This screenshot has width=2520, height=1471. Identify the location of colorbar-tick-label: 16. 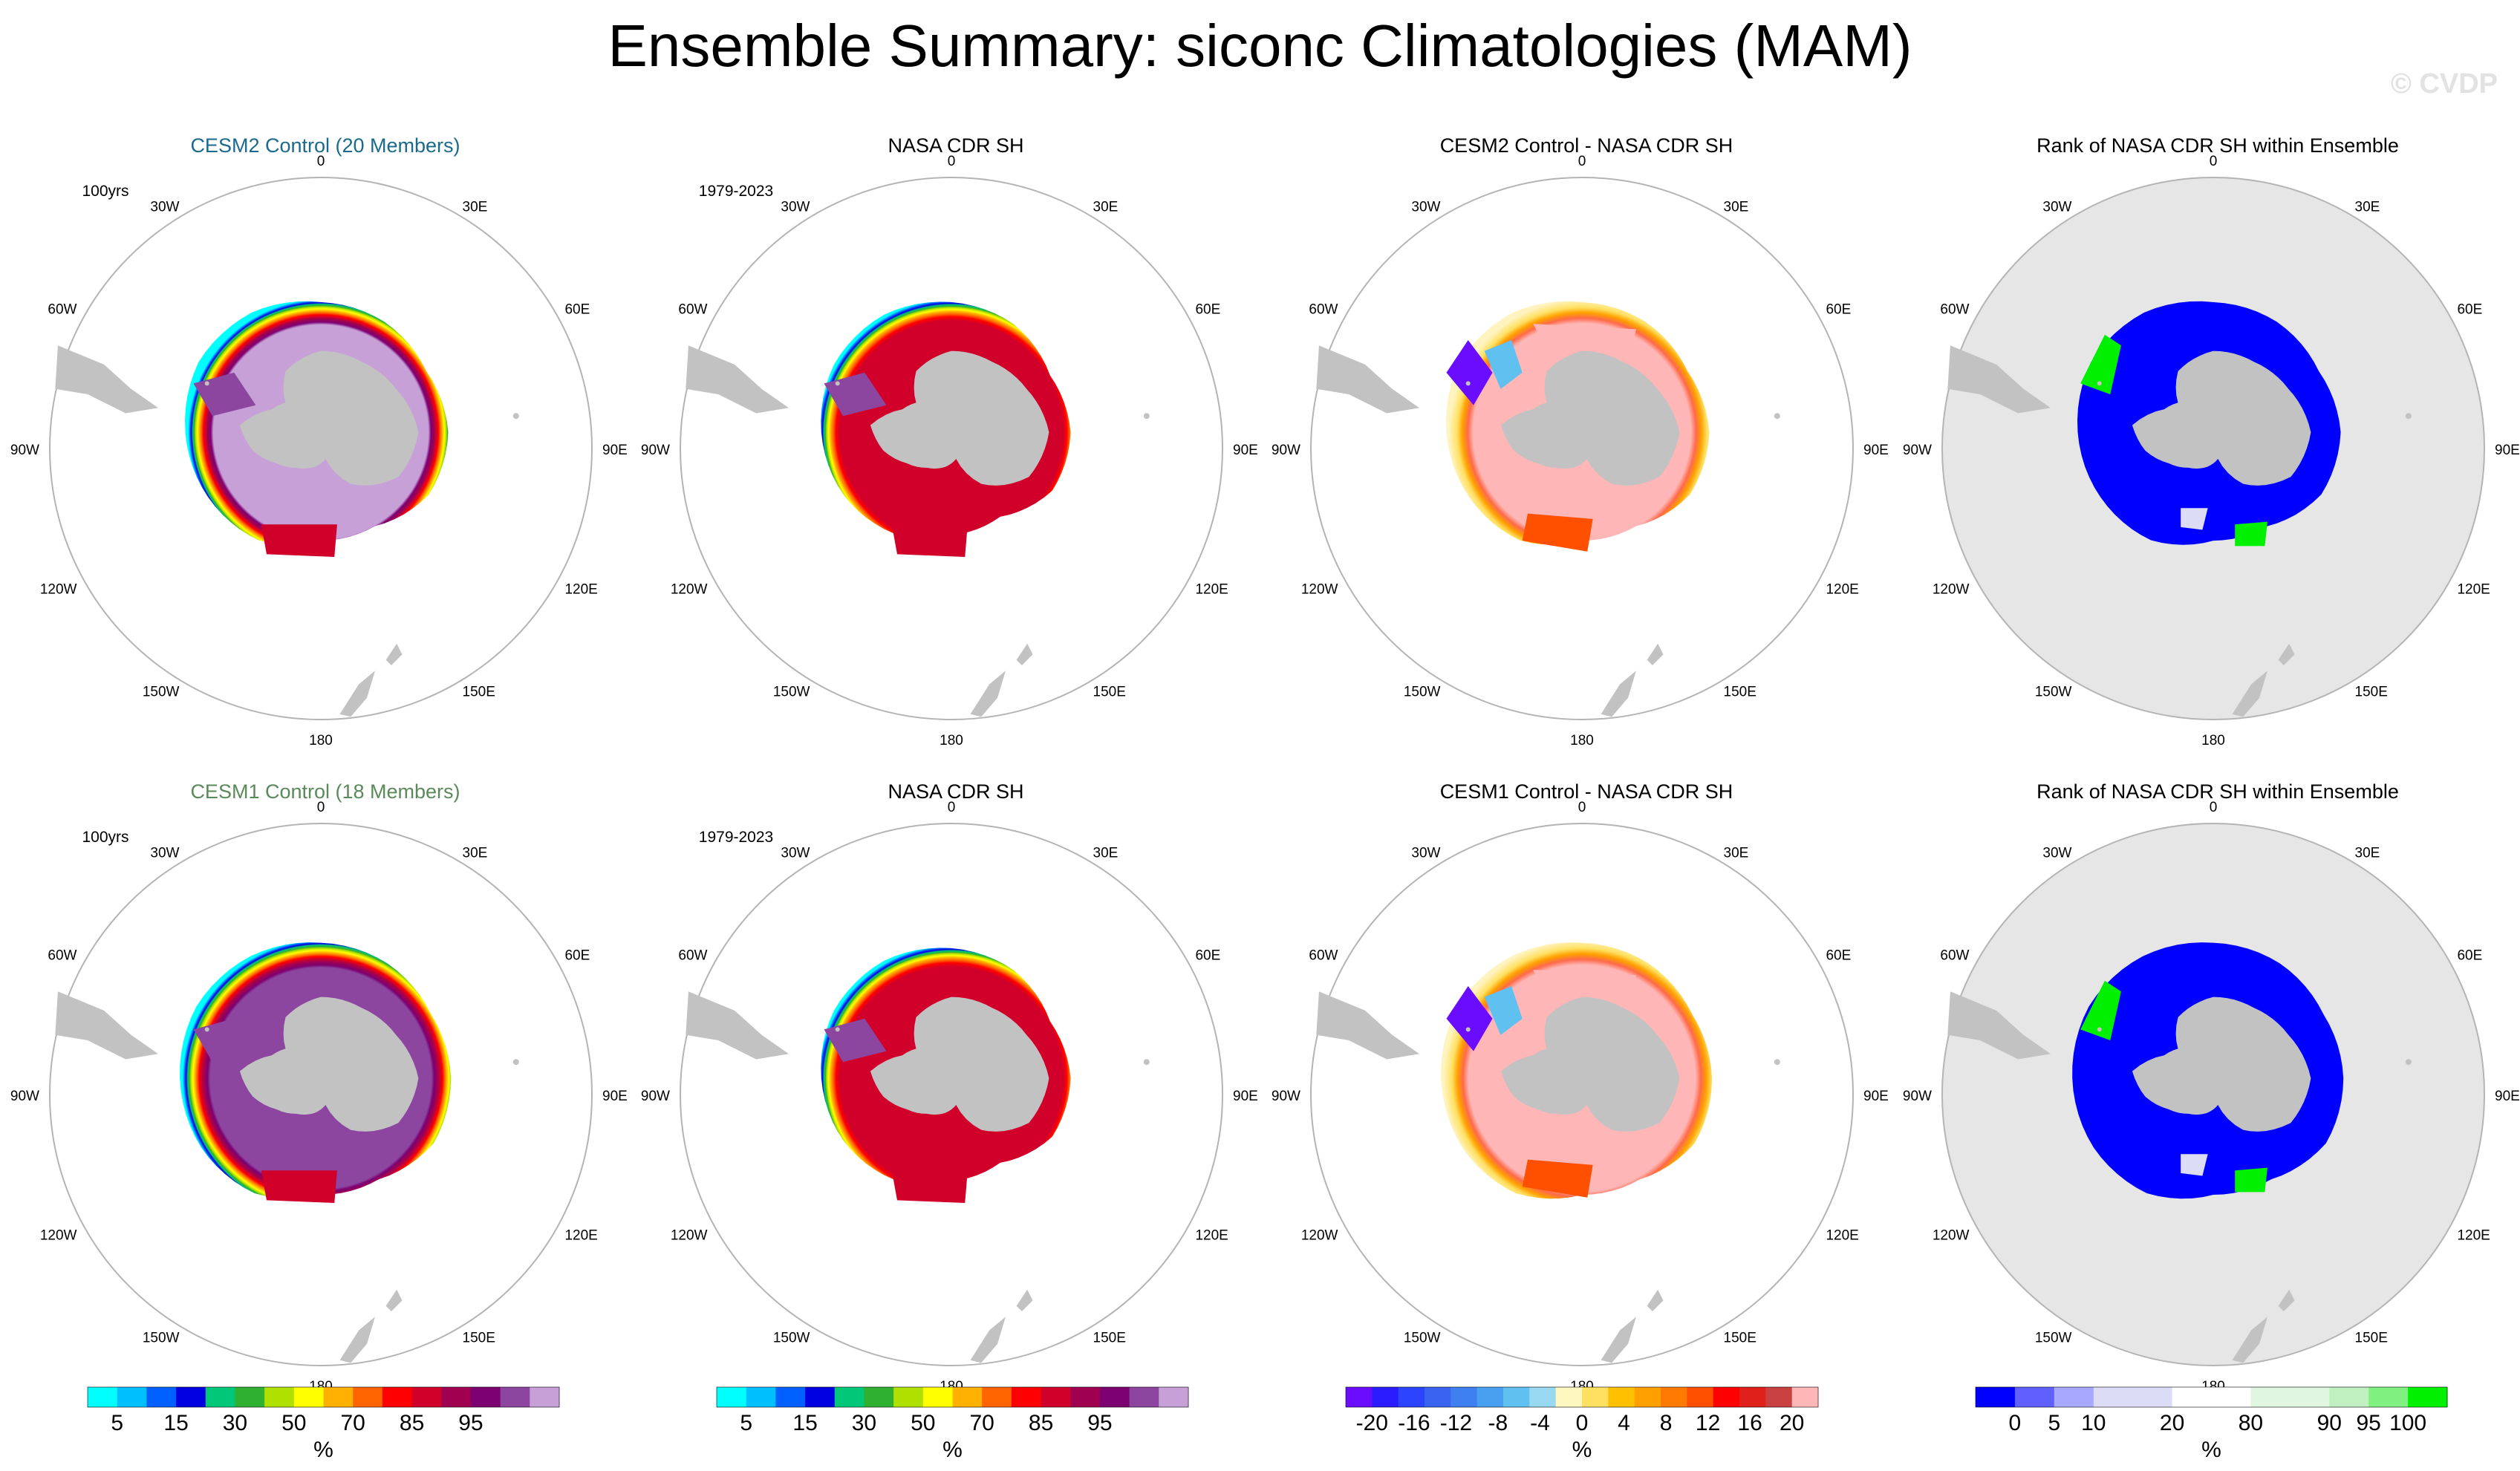
(1750, 1423).